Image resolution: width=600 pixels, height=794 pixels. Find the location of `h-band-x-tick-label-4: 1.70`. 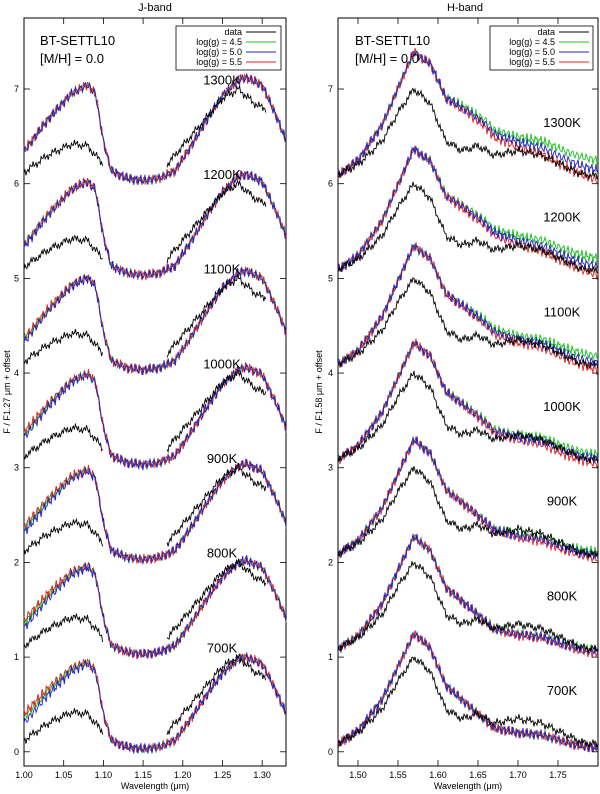

h-band-x-tick-label-4: 1.70 is located at coordinates (518, 775).